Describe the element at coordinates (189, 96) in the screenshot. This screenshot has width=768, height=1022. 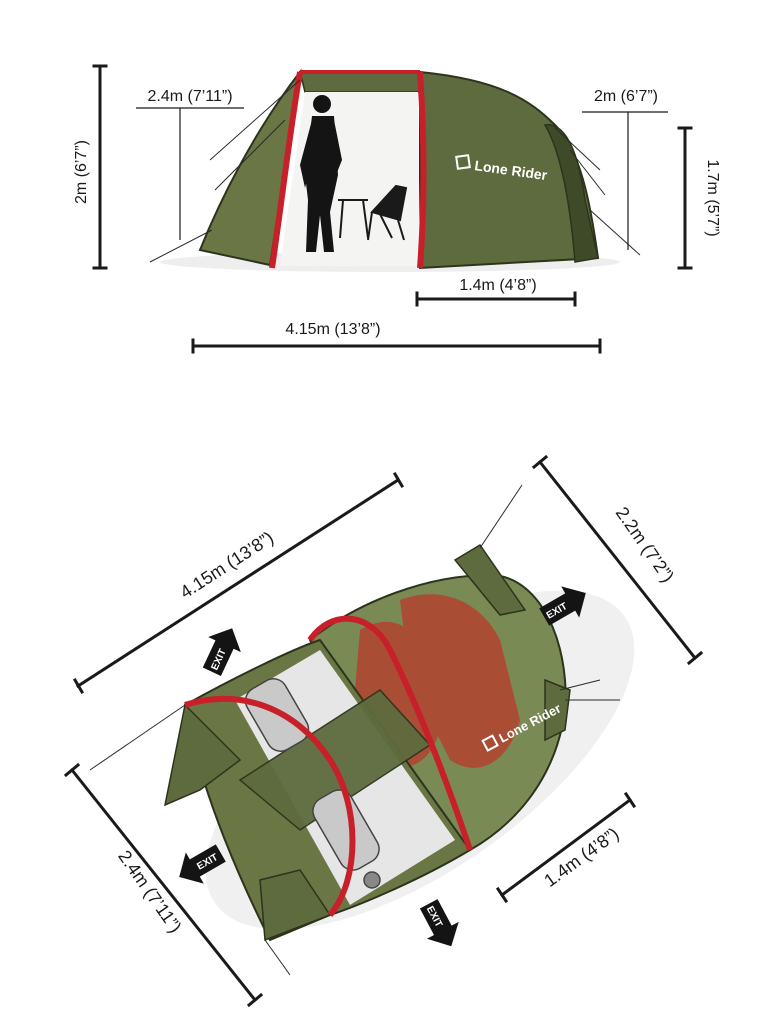
I see `dim-entrance-height: 2.4m (7’11”)` at that location.